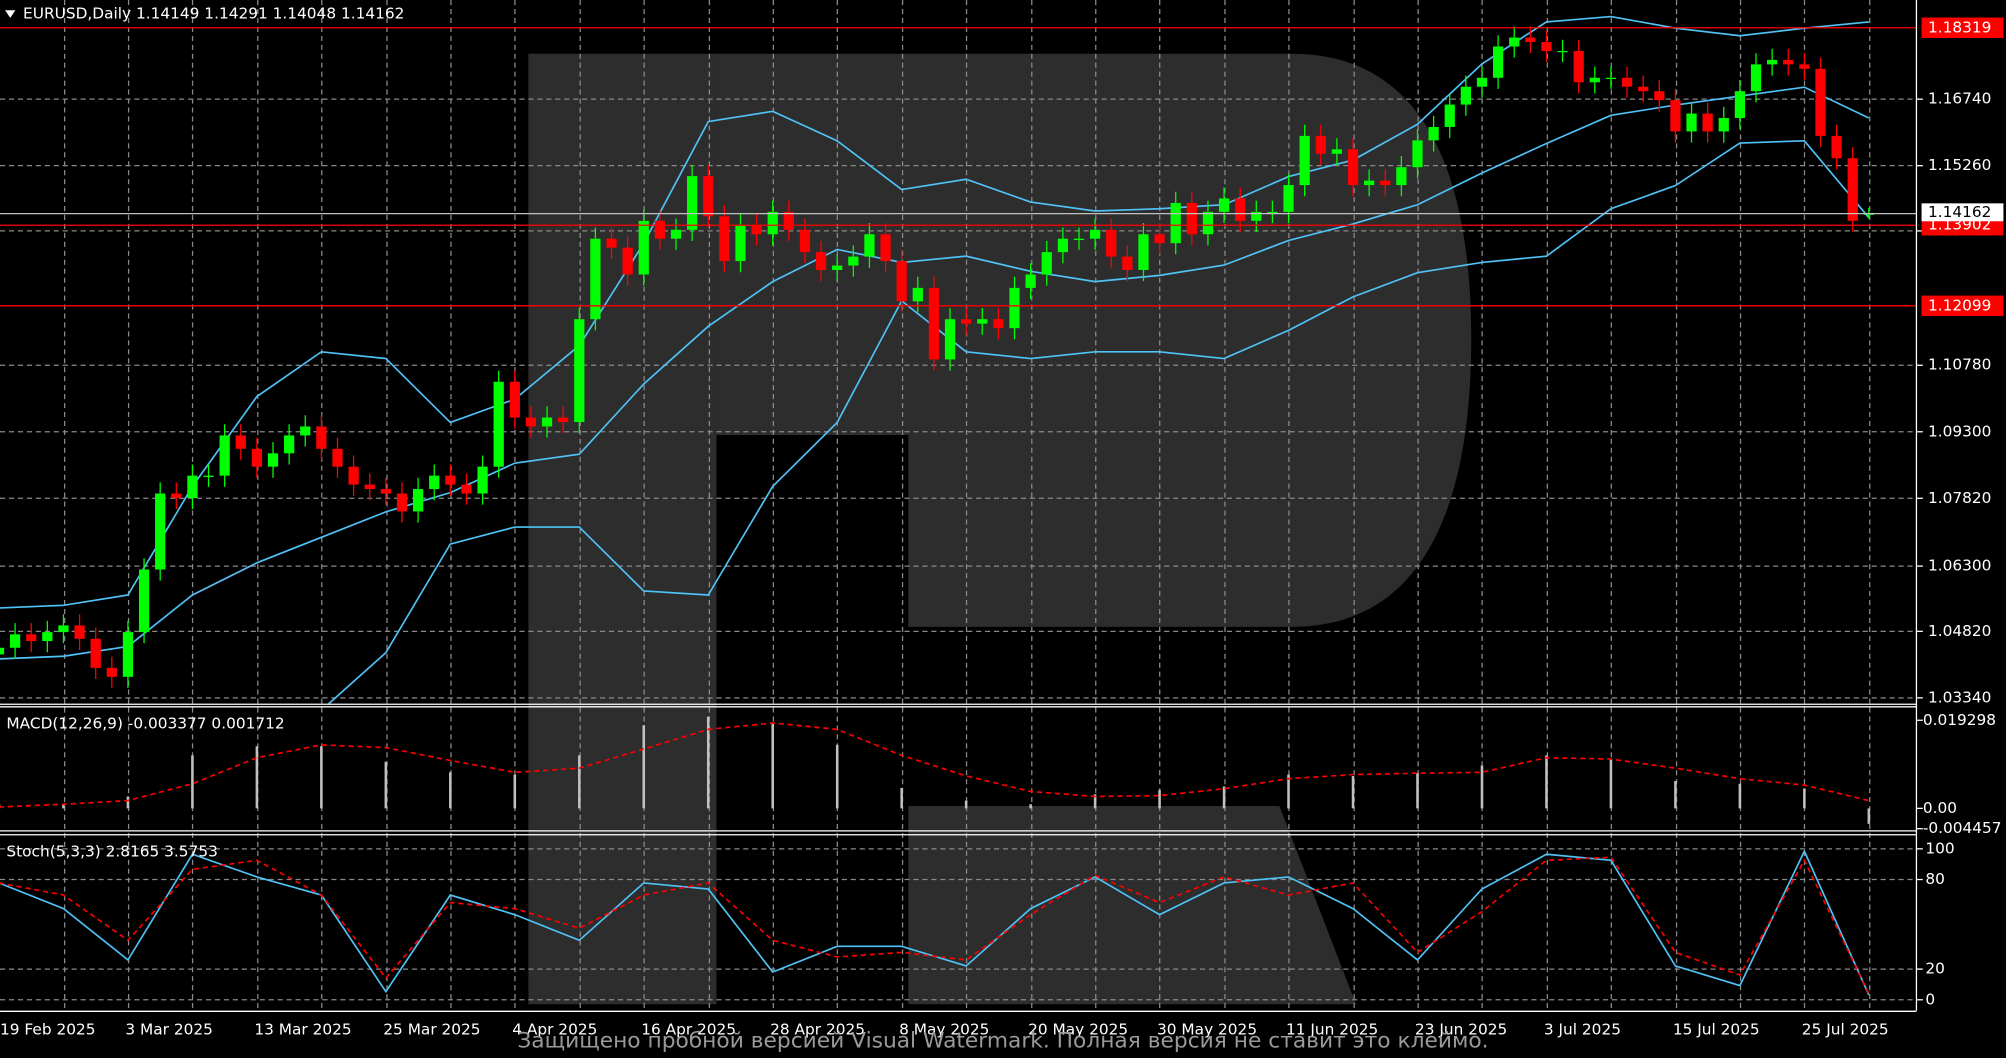  Describe the element at coordinates (1207, 1029) in the screenshot. I see `x-tick-label: 30 May 2025` at that location.